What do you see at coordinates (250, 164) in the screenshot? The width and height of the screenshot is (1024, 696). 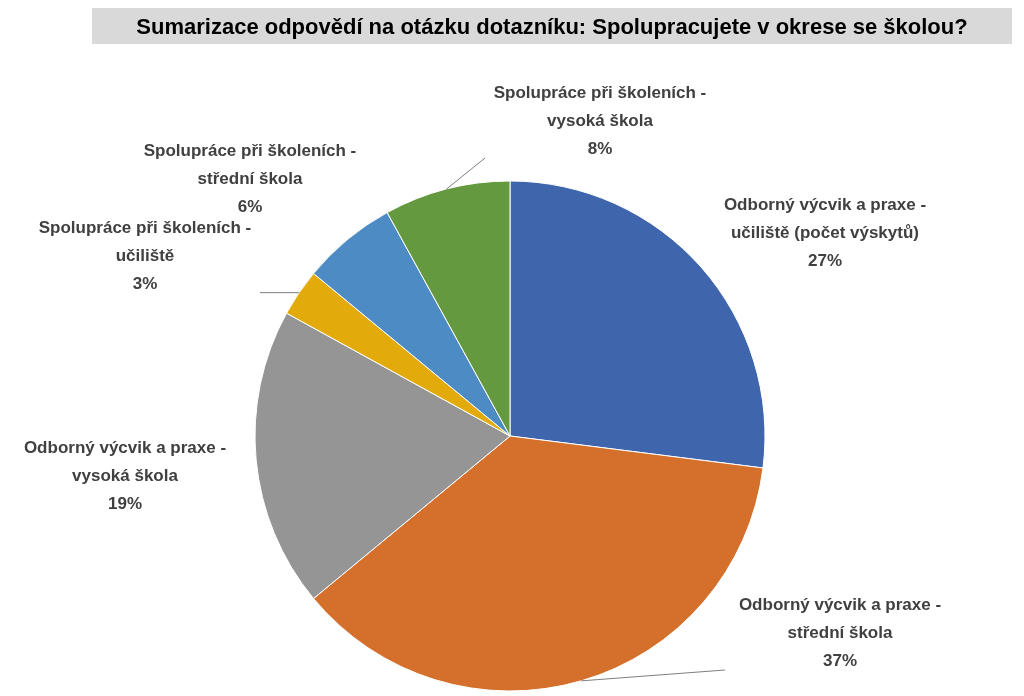 I see `slice-label: Spolupráce při školeních - střední škola` at bounding box center [250, 164].